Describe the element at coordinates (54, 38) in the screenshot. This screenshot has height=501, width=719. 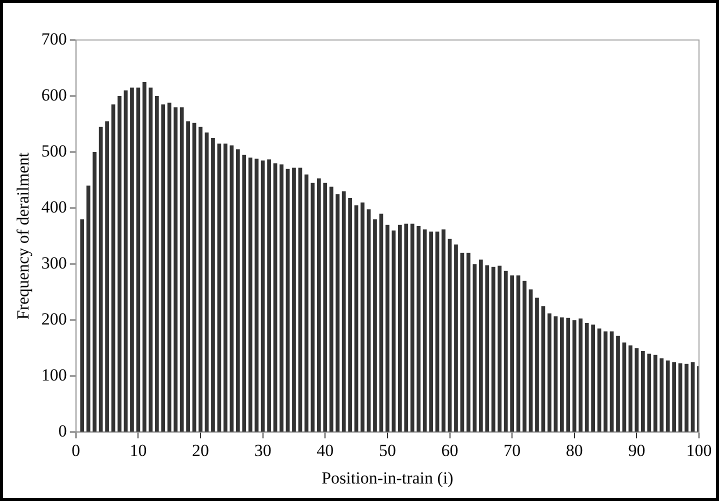
I see `y-tick-label: 700` at that location.